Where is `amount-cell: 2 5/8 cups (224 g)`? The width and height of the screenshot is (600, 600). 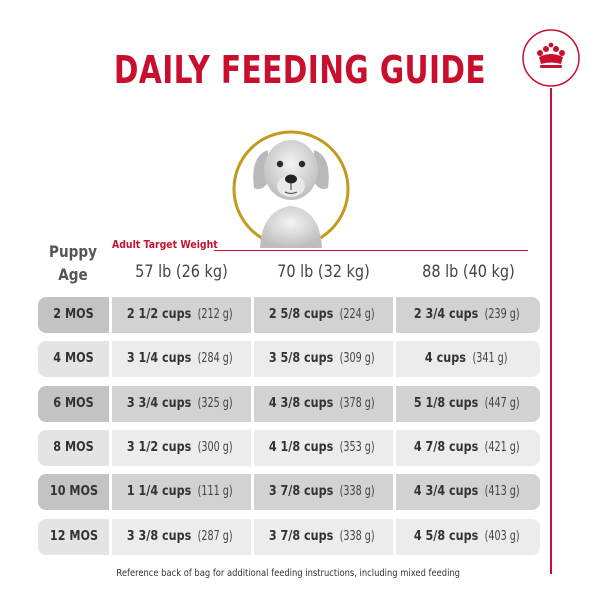 amount-cell: 2 5/8 cups (224 g) is located at coordinates (323, 315).